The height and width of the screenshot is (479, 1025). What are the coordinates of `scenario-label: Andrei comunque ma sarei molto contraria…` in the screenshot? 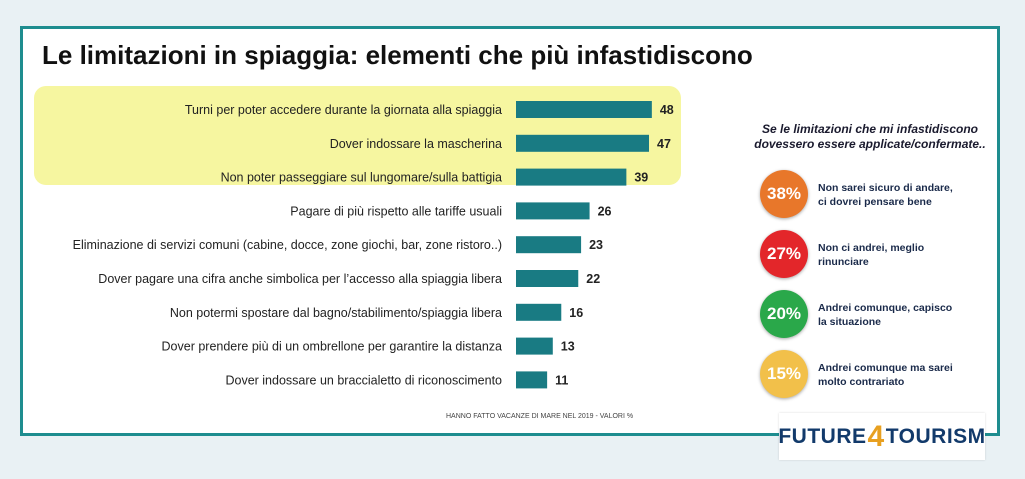 It's located at (893, 375).